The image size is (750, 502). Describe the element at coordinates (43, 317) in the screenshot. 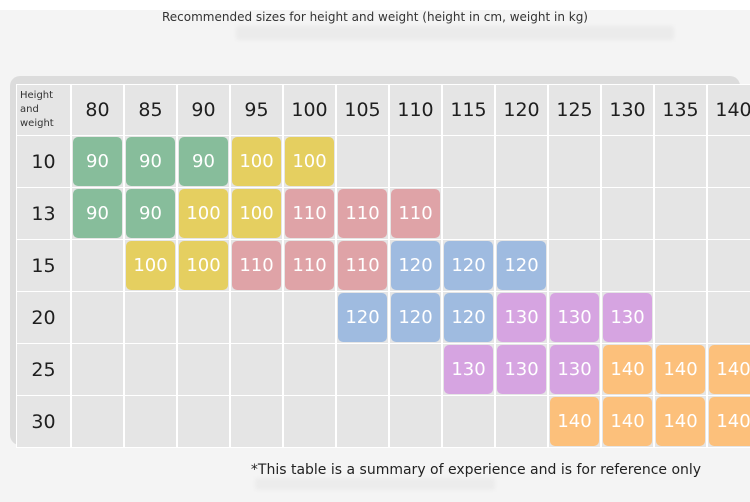

I see `weight-header: 20` at that location.